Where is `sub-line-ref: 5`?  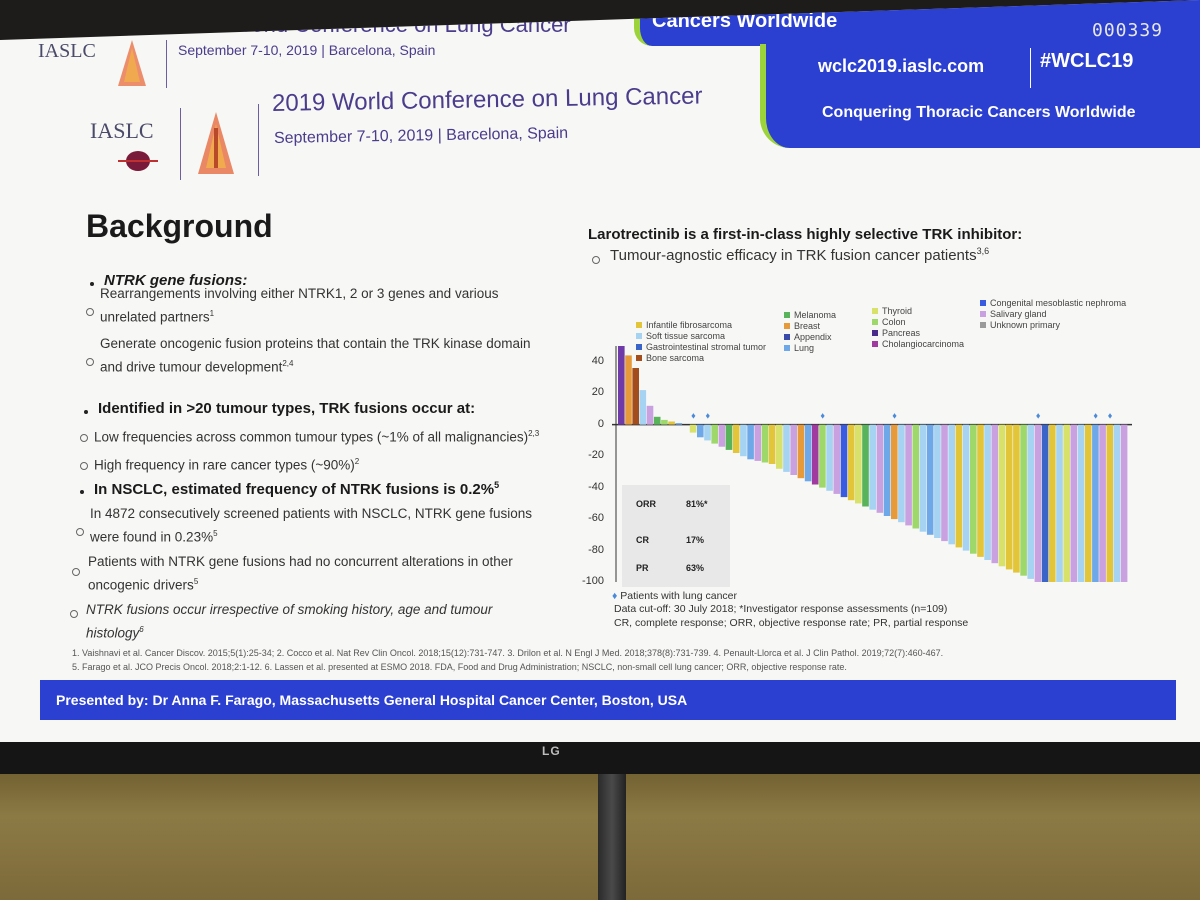
sub-line-ref: 5 is located at coordinates (196, 581).